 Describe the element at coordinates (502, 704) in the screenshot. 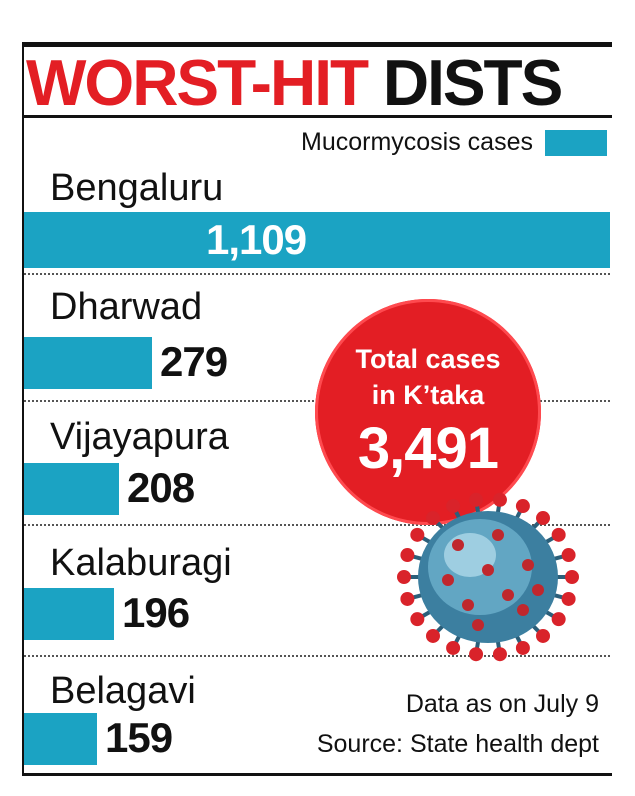

I see `data-date-note: Data as on July 9` at that location.